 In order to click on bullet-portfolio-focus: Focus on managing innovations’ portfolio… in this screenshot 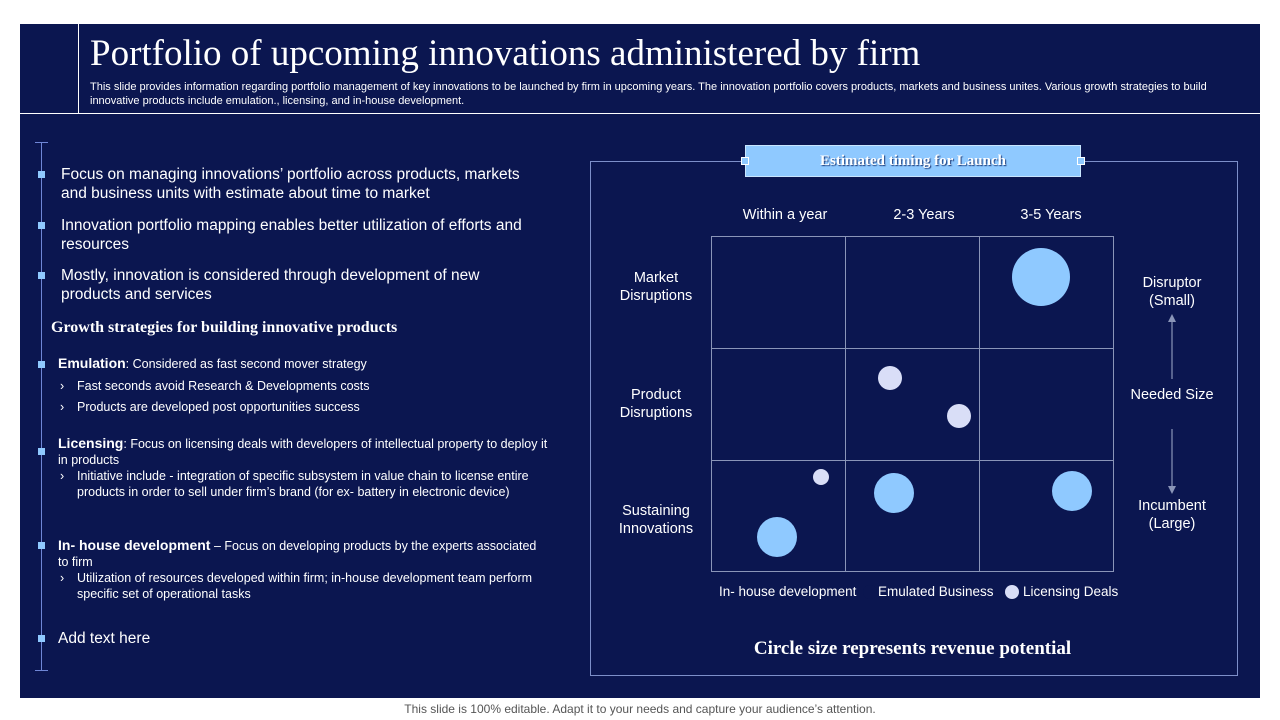, I will do `click(290, 184)`.